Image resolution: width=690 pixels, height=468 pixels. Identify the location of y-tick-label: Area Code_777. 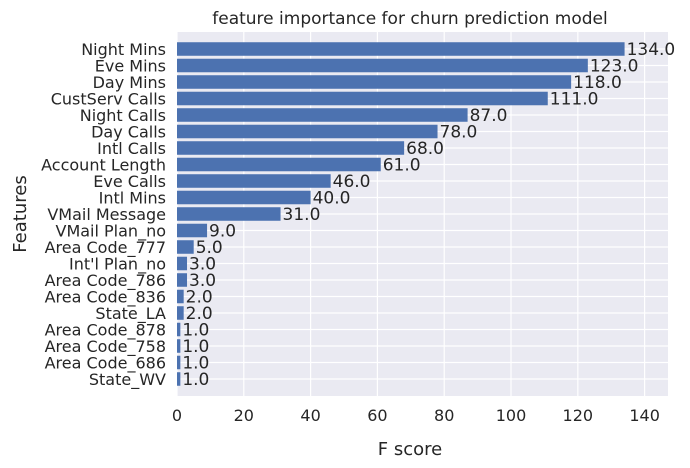
(105, 248).